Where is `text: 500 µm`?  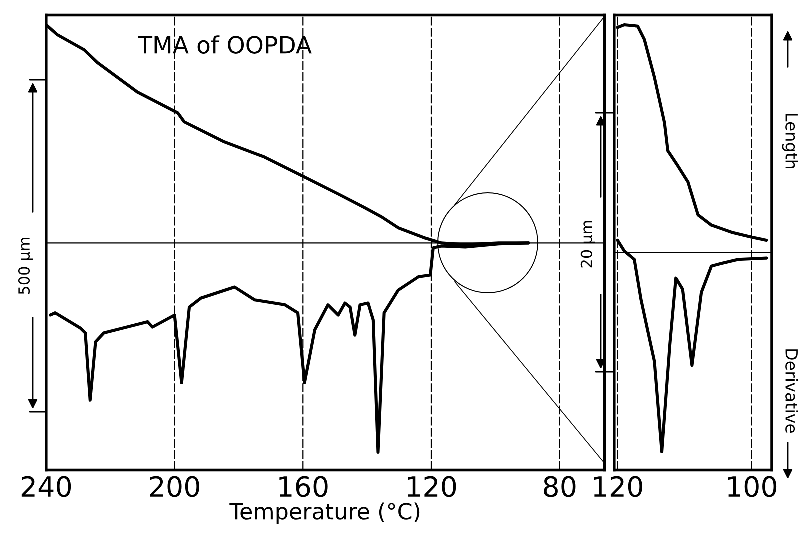
text: 500 µm is located at coordinates (25, 266).